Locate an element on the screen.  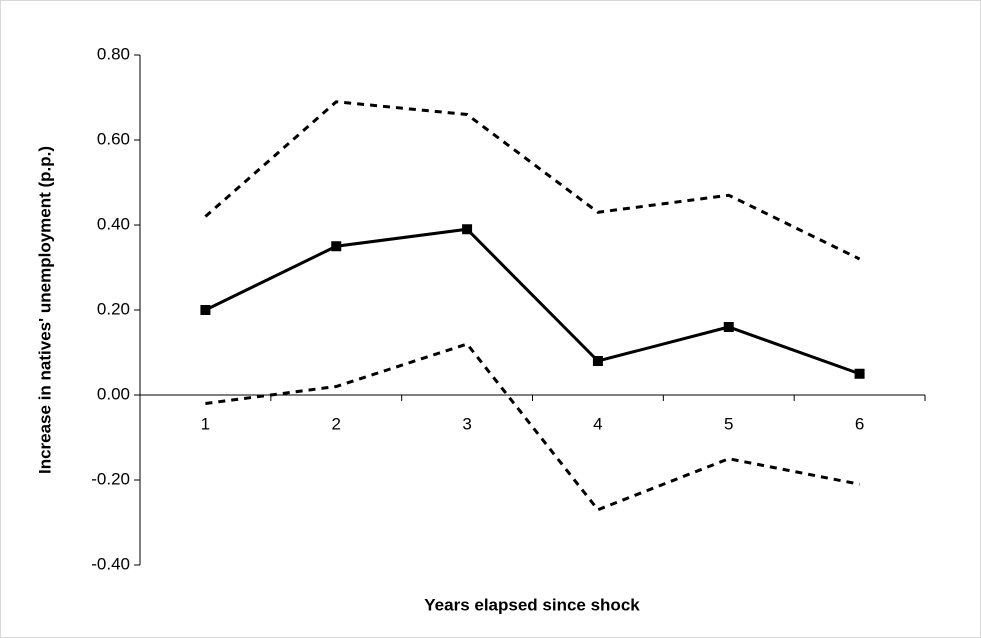
x-tick-label: 1 is located at coordinates (205, 423).